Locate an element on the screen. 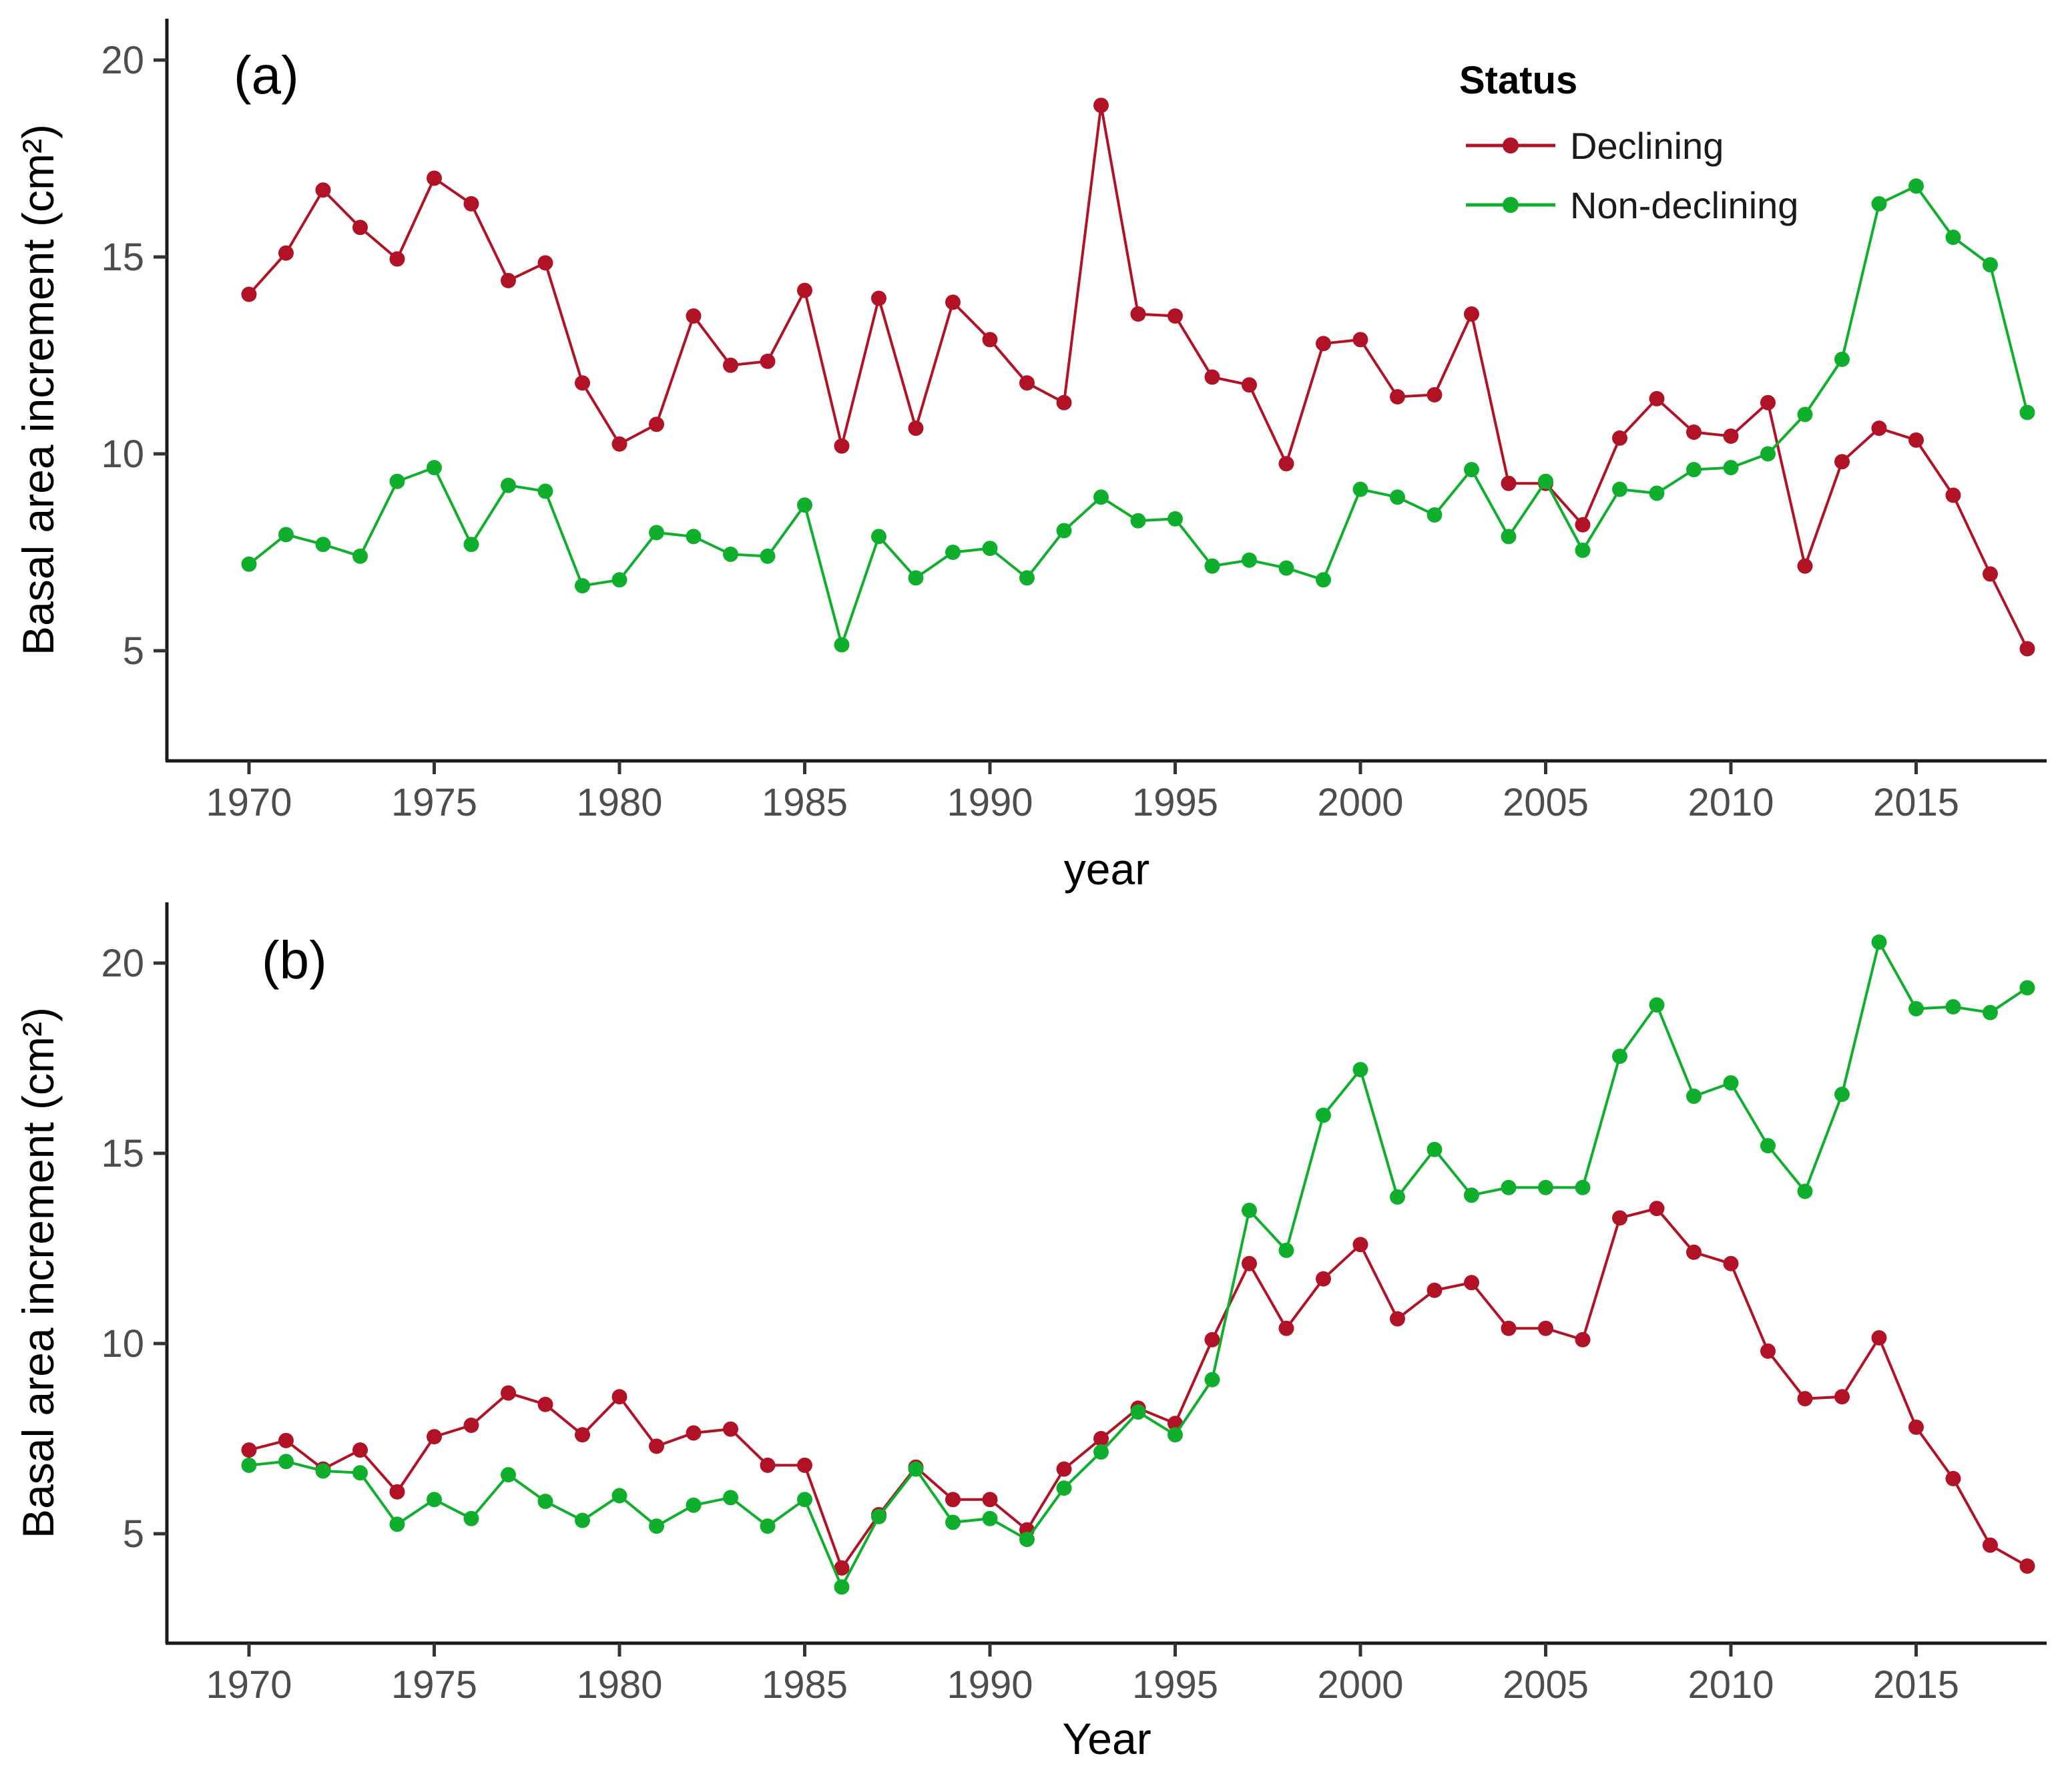 The height and width of the screenshot is (1766, 2072). x-tick-label: 1980 is located at coordinates (619, 803).